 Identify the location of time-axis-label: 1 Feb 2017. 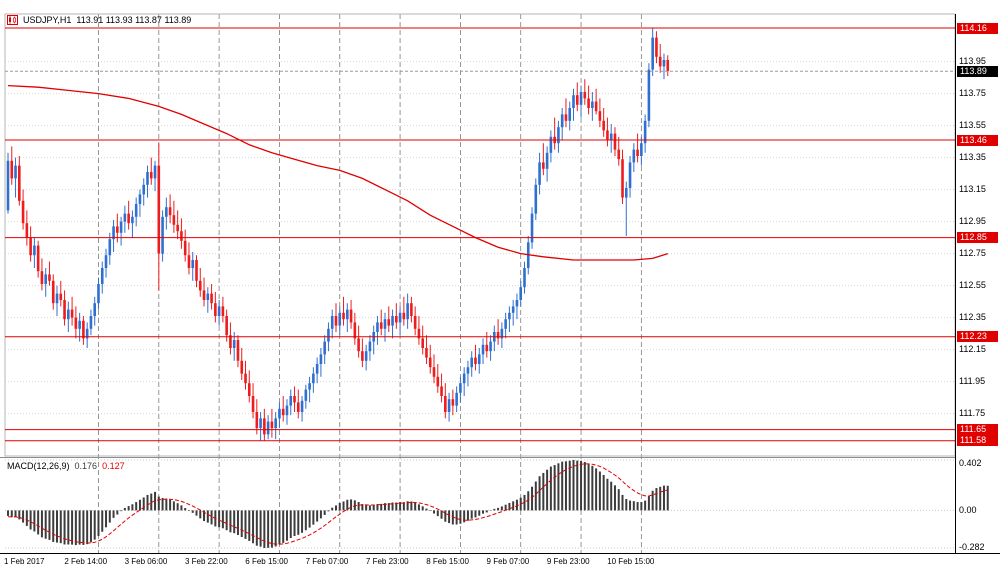
(24, 561).